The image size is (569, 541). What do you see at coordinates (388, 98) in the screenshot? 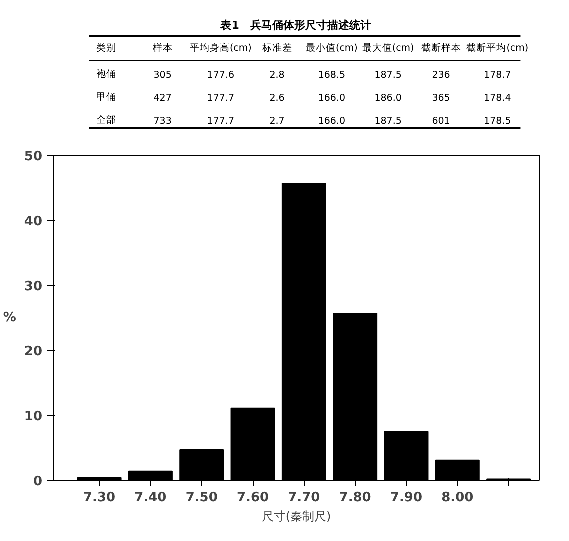
I see `text: 186.0` at bounding box center [388, 98].